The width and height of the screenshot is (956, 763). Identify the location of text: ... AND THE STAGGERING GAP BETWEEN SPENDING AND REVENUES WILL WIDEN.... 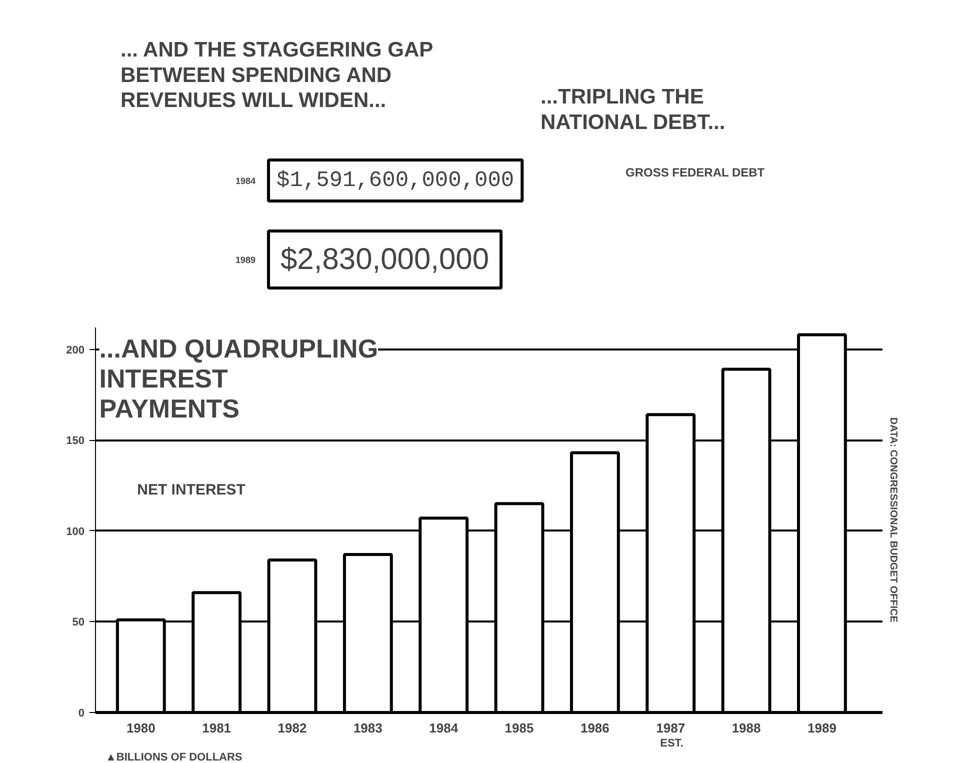
(277, 75).